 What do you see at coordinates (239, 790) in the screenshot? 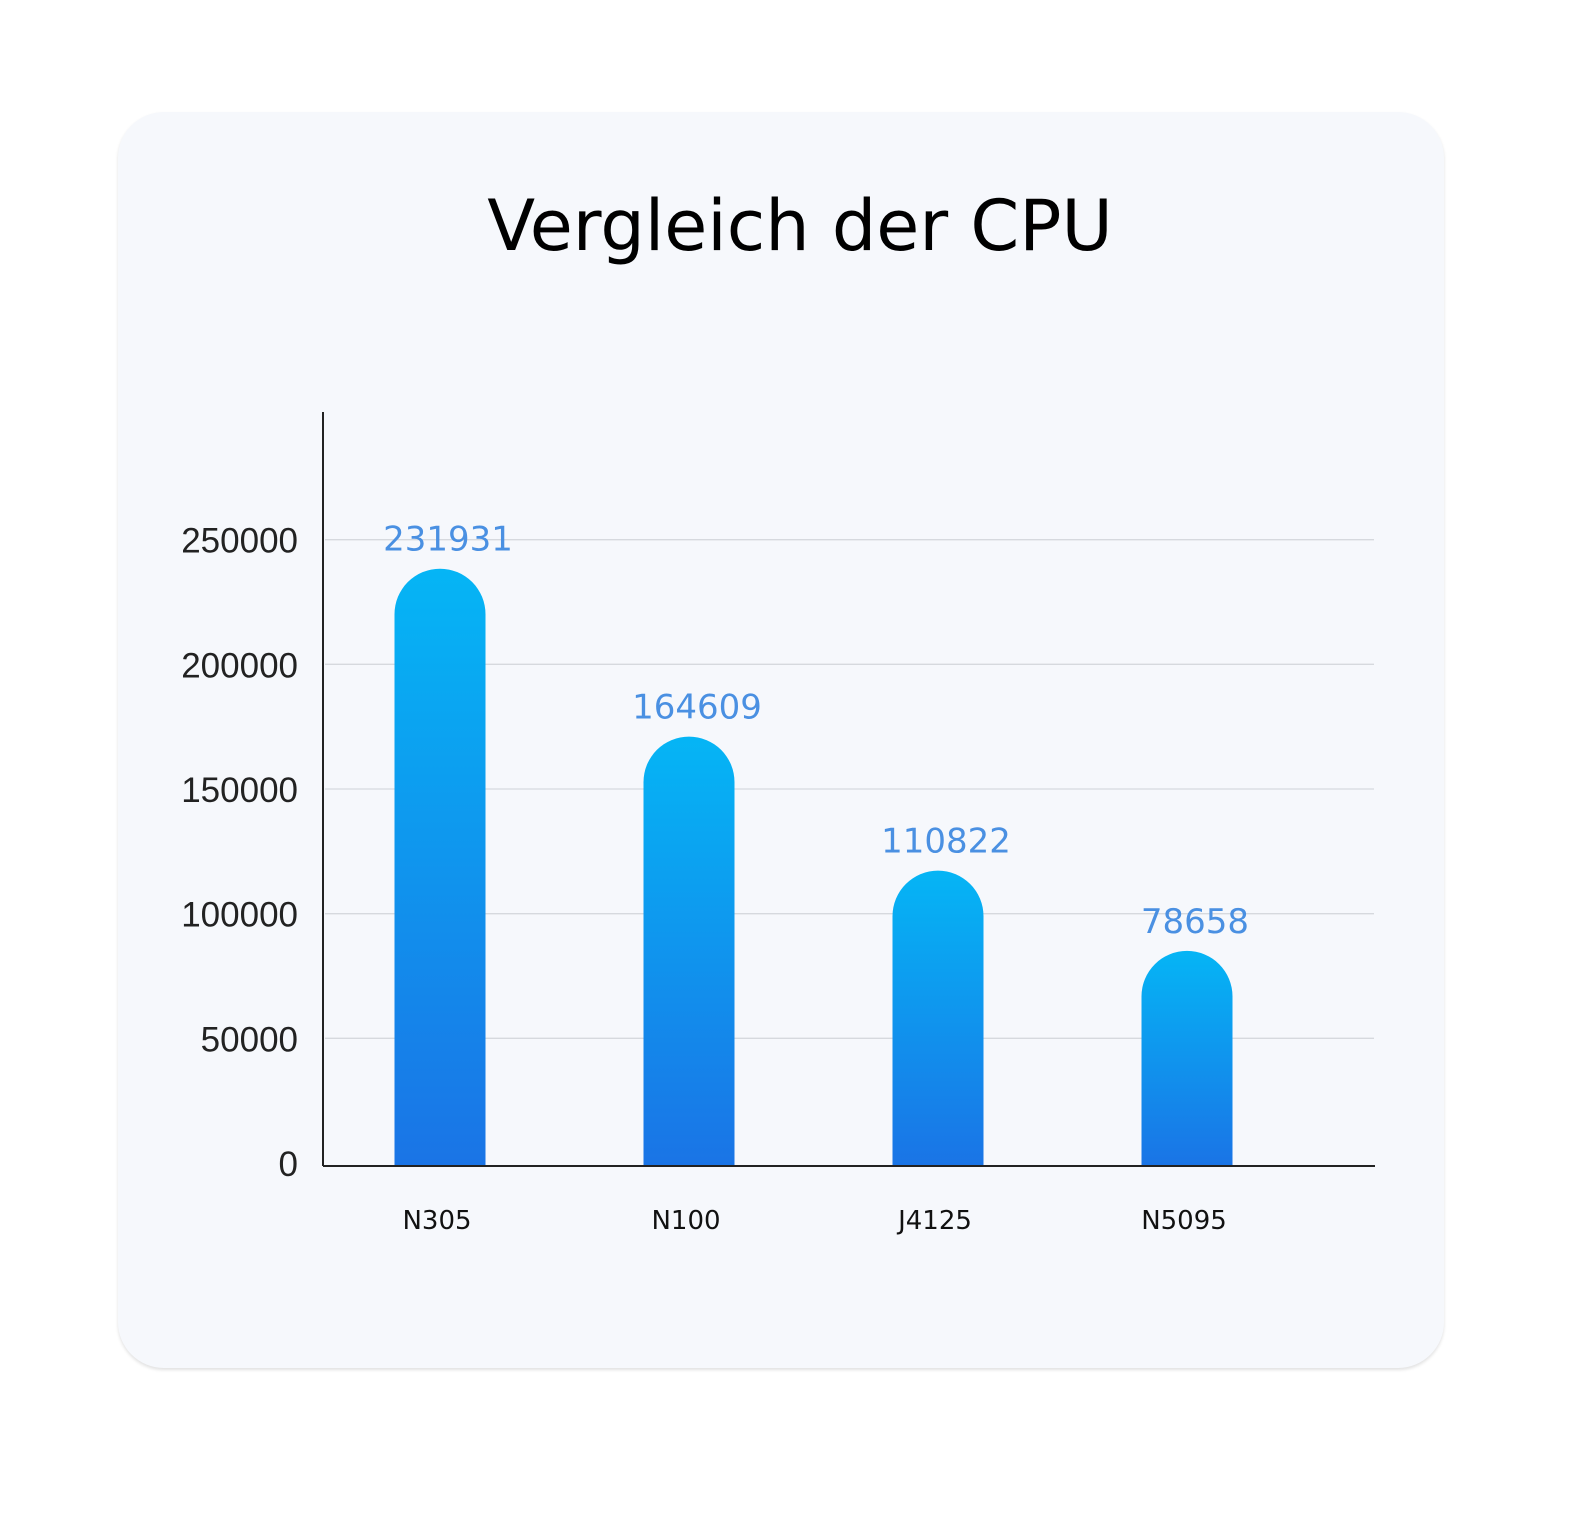
I see `y-tick-label: 150000` at bounding box center [239, 790].